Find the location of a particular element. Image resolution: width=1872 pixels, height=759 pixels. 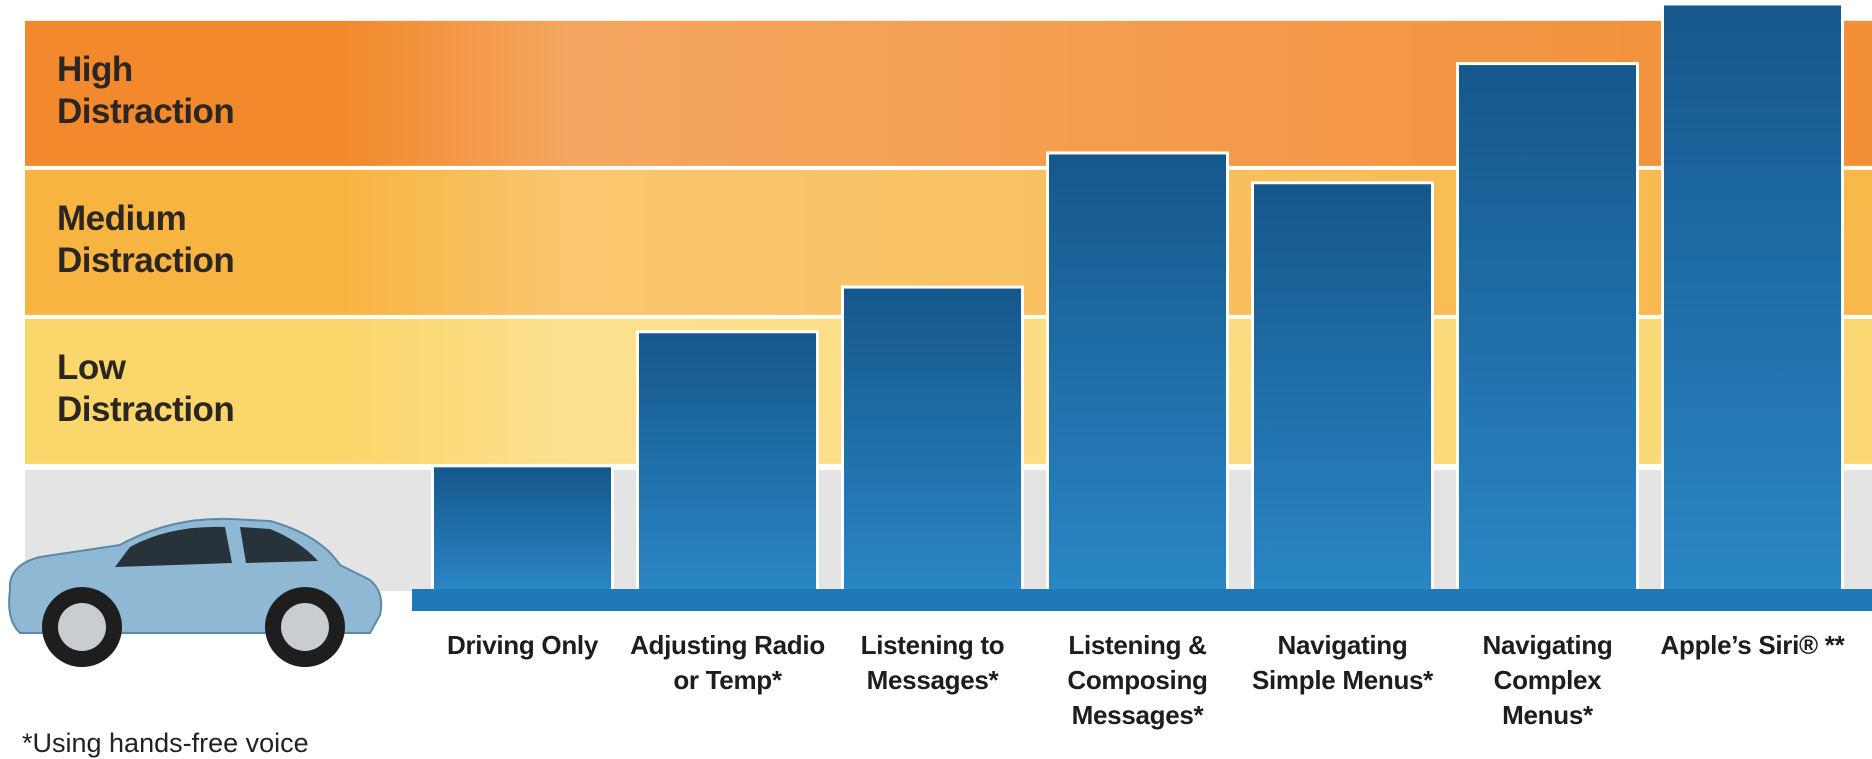

car is located at coordinates (195, 592).